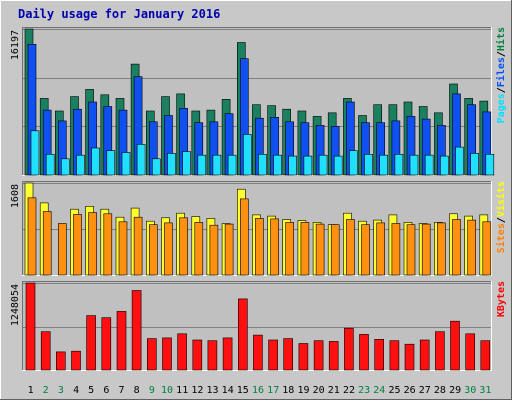 Image resolution: width=512 pixels, height=404 pixels. I want to click on legend-entry: Files, so click(501, 72).